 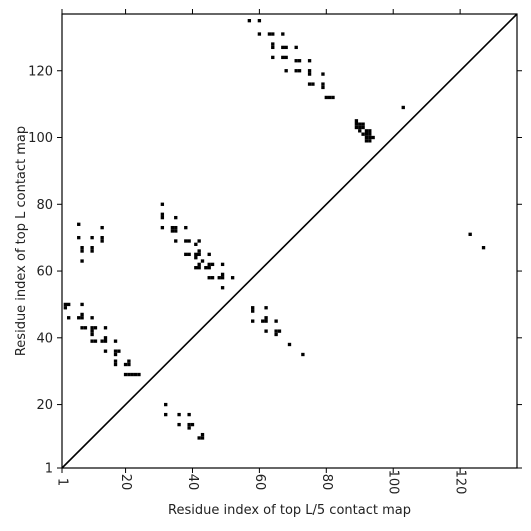 I want to click on x-tick-label: 100, so click(x=393, y=482).